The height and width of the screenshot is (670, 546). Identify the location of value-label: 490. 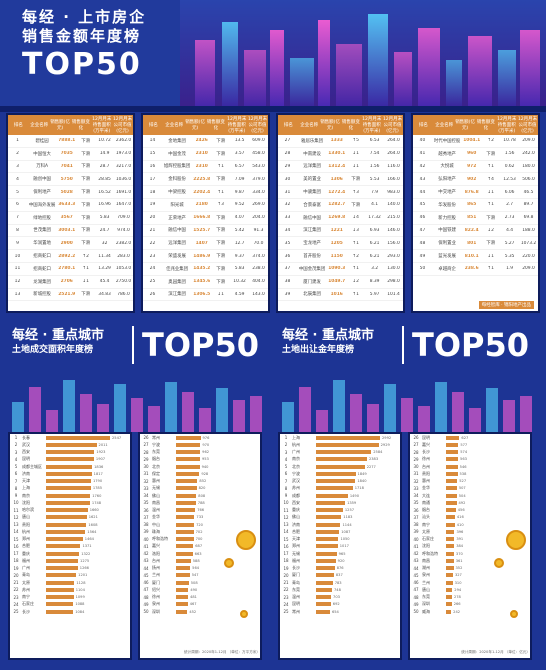
(194, 589).